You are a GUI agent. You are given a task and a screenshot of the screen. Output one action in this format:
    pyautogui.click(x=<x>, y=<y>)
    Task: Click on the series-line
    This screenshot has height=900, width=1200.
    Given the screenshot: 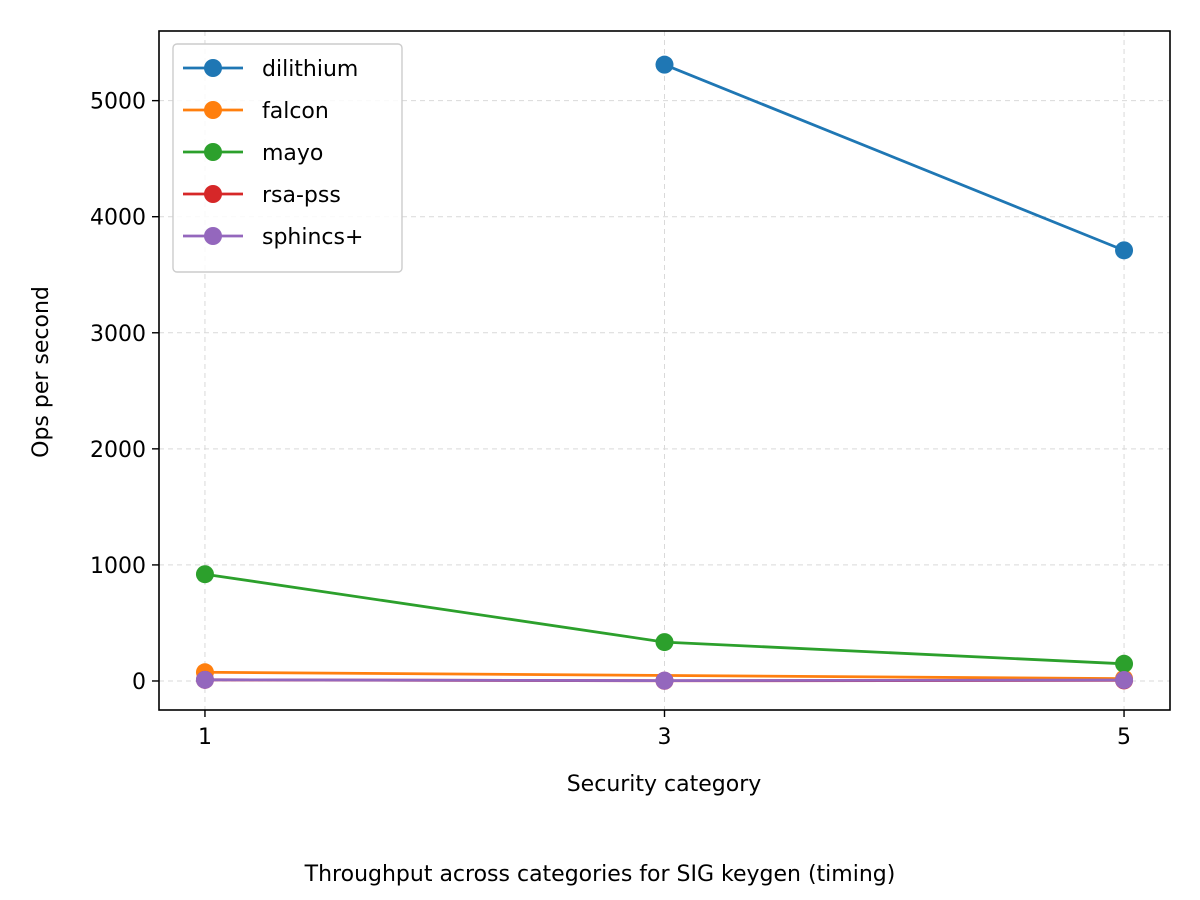 What is the action you would take?
    pyautogui.click(x=894, y=157)
    